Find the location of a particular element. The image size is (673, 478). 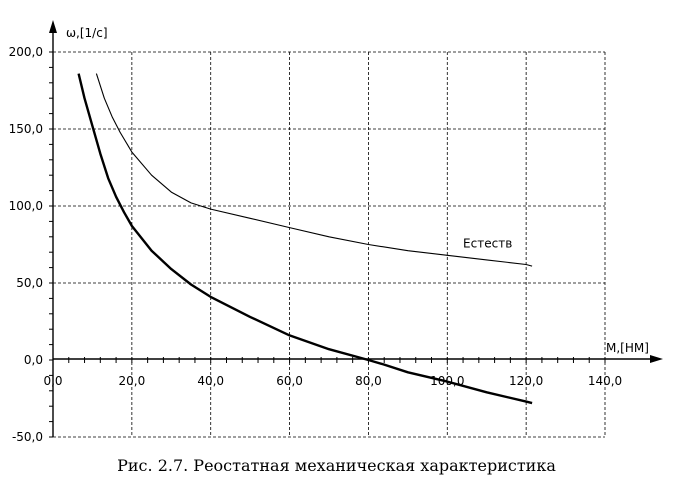

y-tick-label: 100,0 is located at coordinates (26, 206).